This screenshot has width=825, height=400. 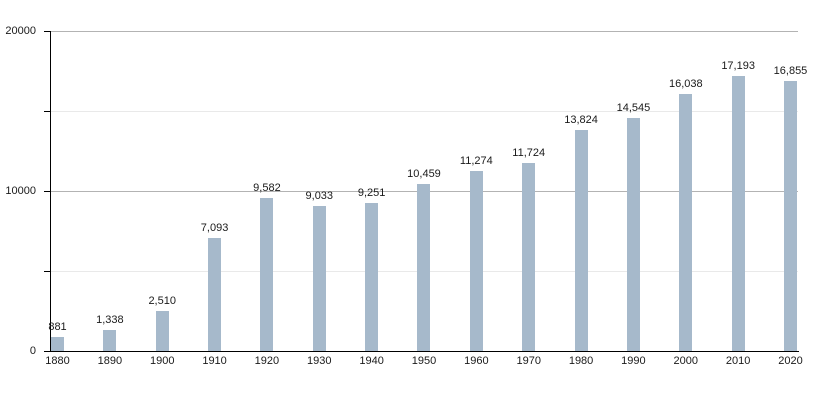 I want to click on bar-value-label: 11,724, so click(x=529, y=153).